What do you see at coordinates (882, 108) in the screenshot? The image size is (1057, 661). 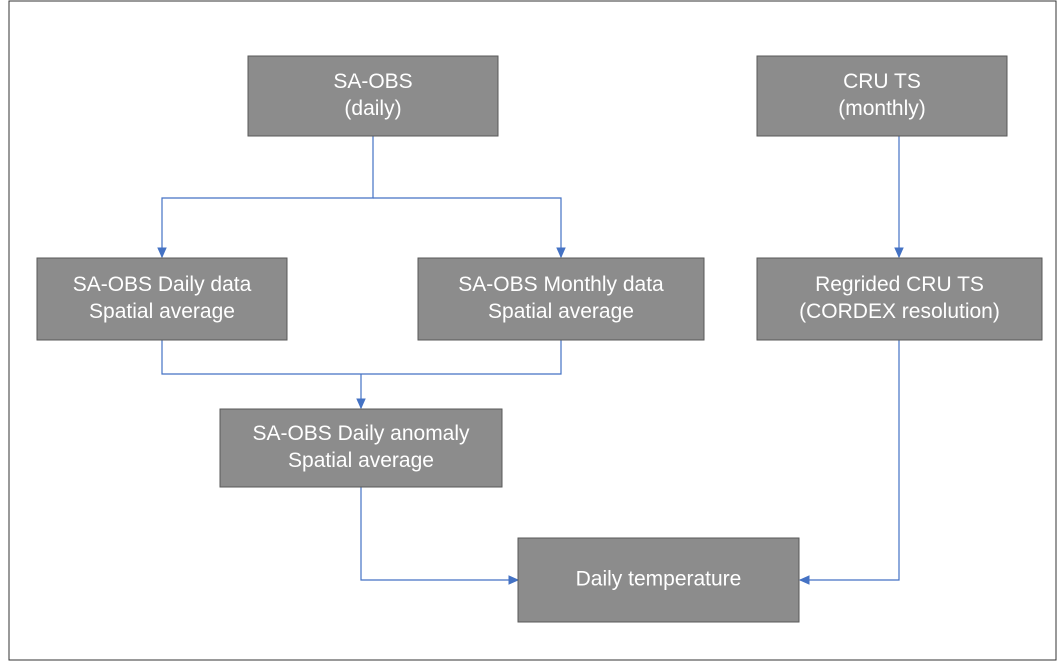 I see `node-label: (monthly)` at bounding box center [882, 108].